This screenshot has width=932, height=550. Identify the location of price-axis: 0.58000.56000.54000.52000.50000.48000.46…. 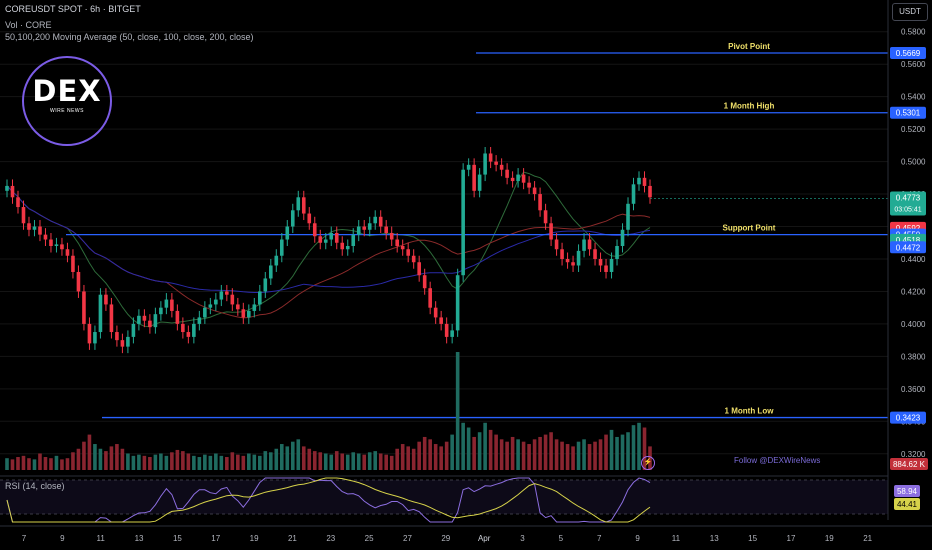
(909, 275).